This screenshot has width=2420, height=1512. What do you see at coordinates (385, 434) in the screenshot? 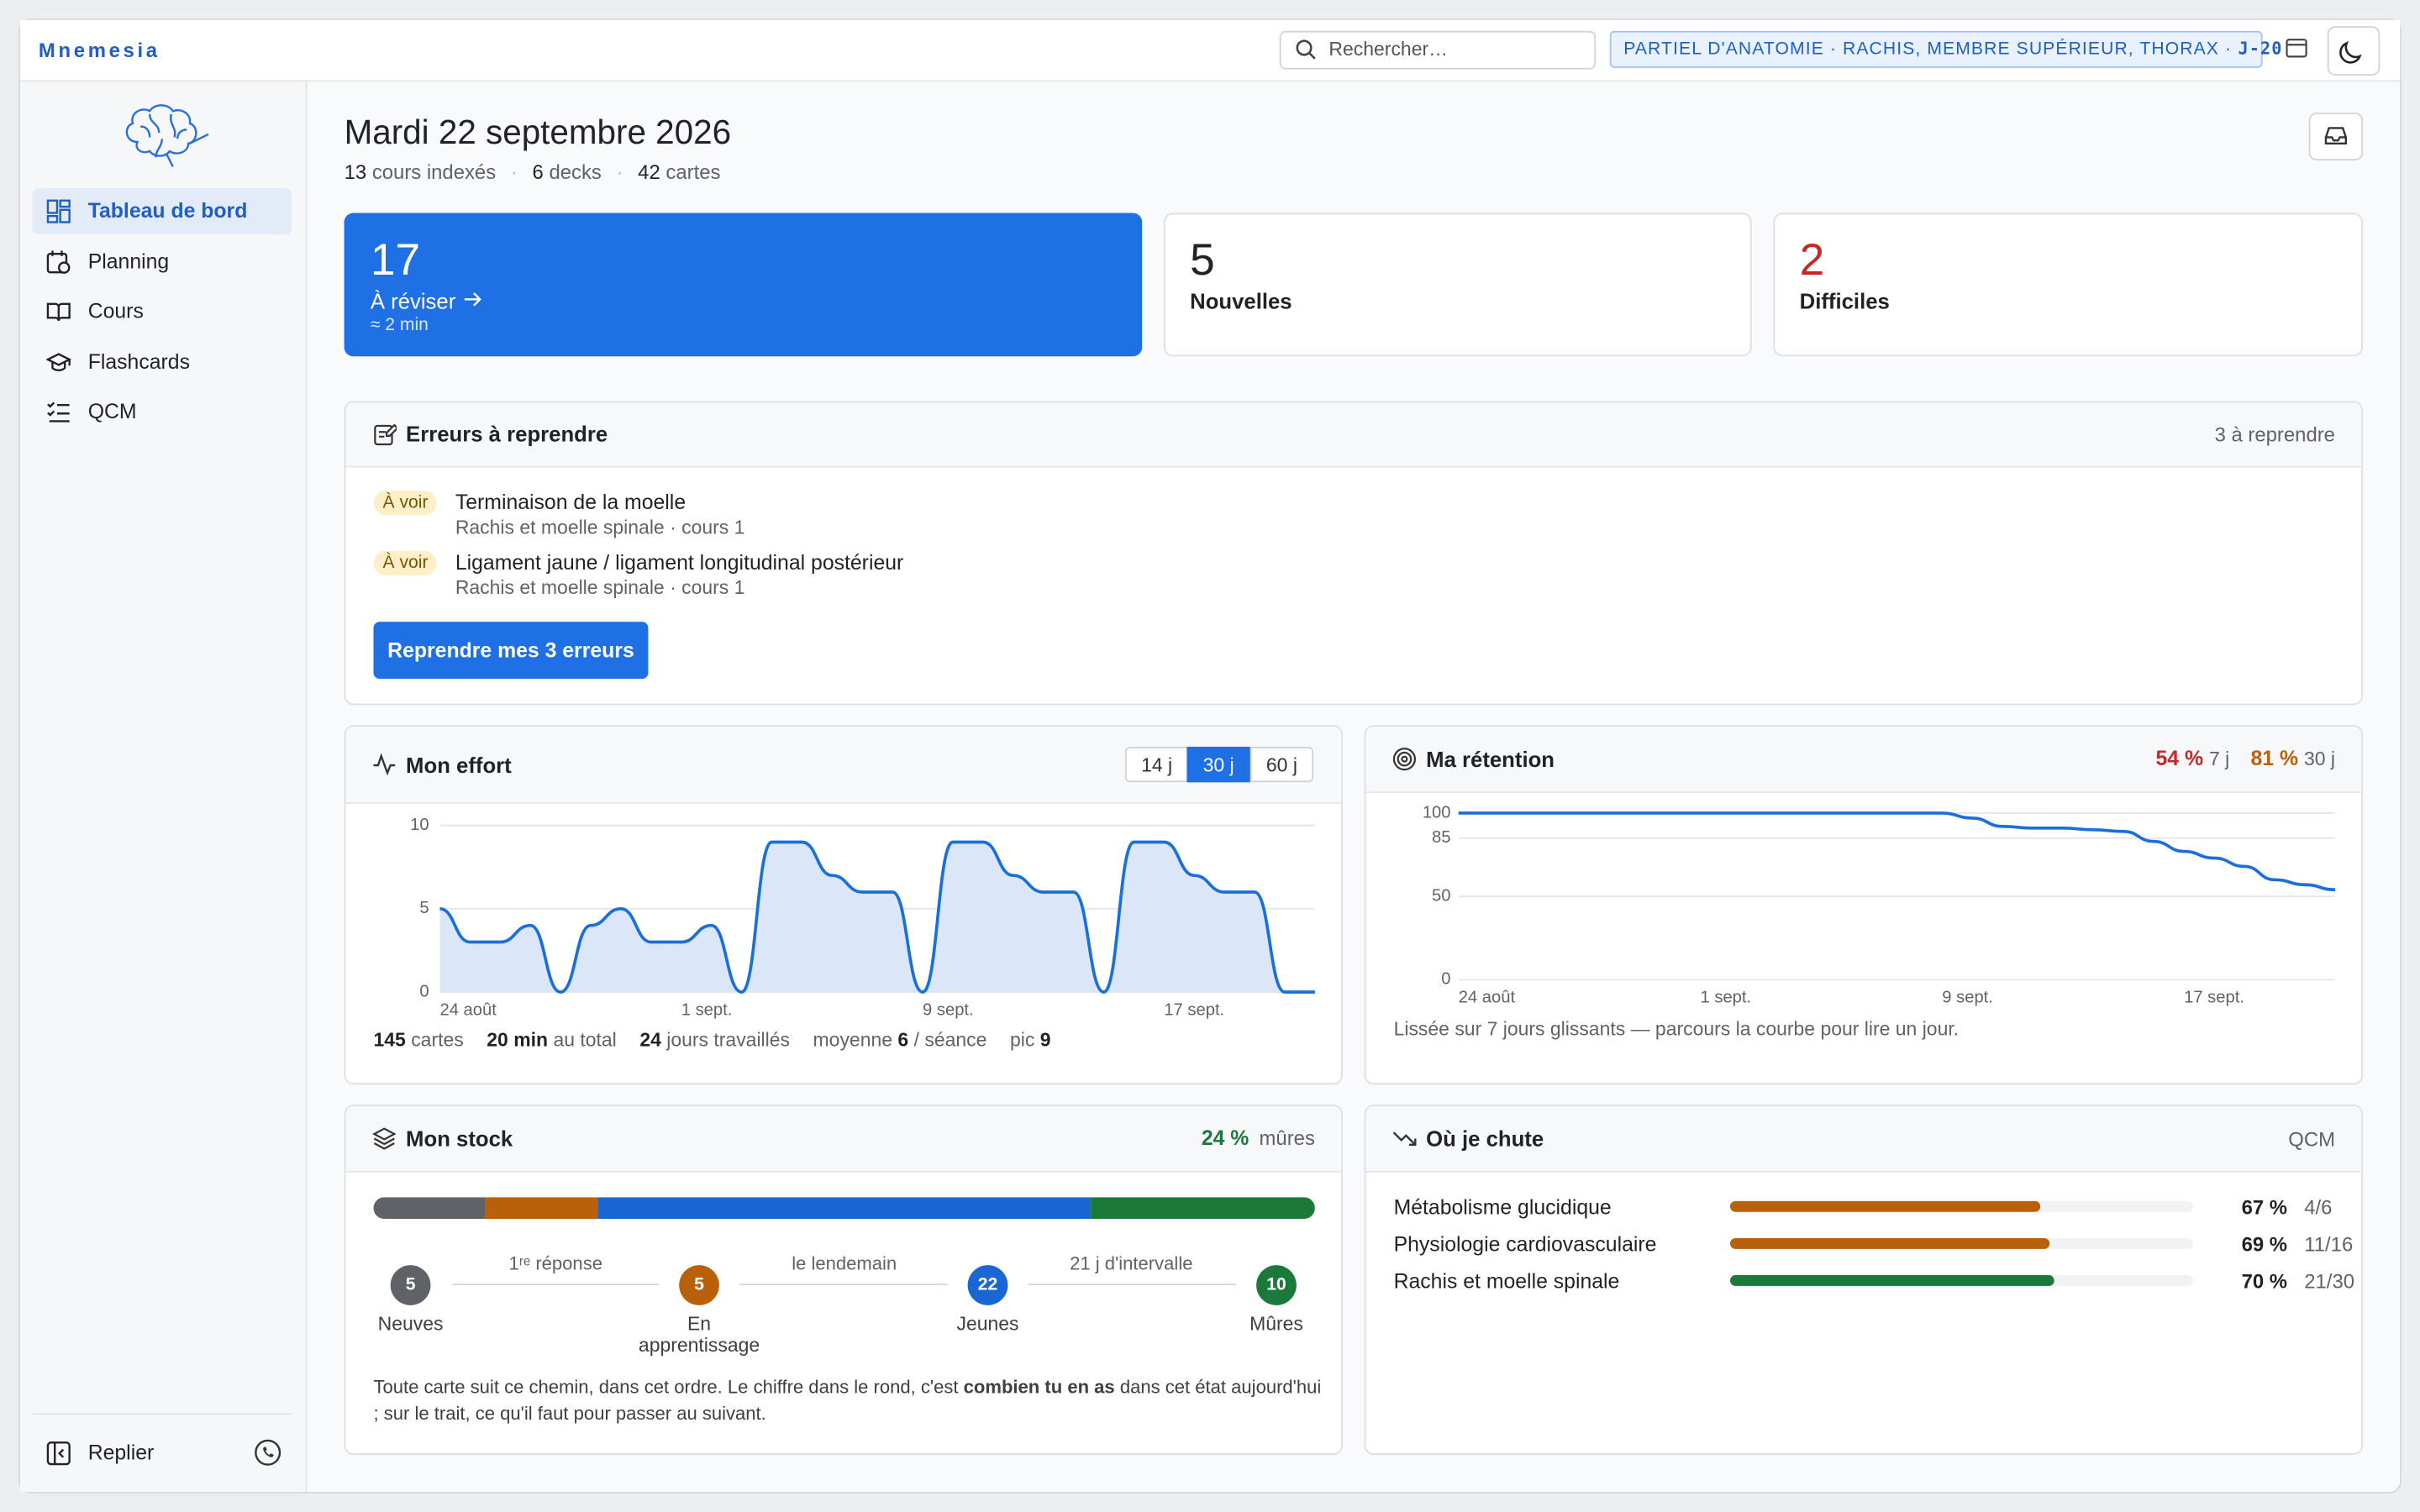
I see `errors-icon` at bounding box center [385, 434].